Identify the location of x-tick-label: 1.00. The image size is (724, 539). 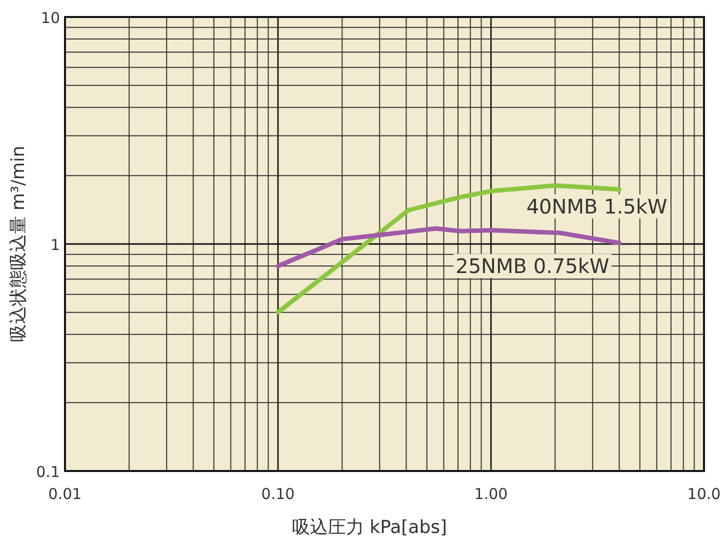
(491, 494).